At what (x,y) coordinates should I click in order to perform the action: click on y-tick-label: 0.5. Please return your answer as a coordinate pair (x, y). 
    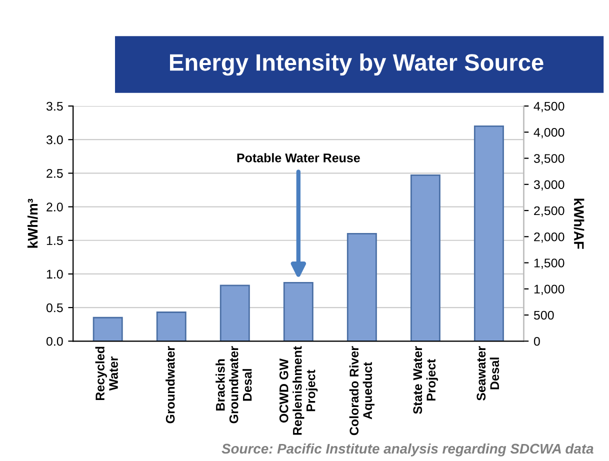
    Looking at the image, I should click on (54, 307).